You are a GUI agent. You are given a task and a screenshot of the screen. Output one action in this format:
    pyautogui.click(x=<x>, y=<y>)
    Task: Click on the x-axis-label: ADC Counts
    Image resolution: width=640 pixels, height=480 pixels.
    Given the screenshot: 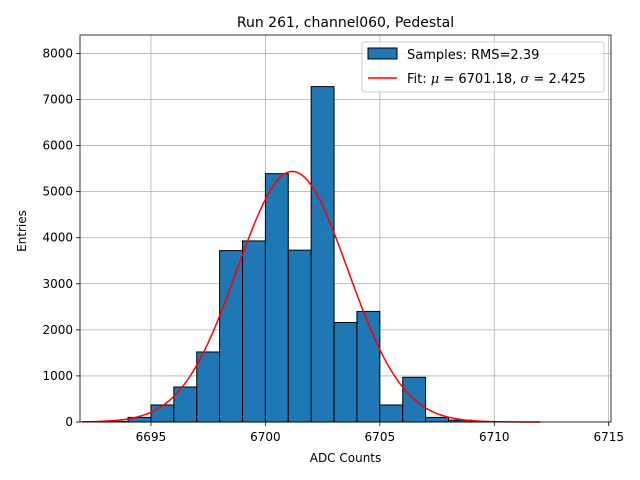 What is the action you would take?
    pyautogui.click(x=346, y=458)
    